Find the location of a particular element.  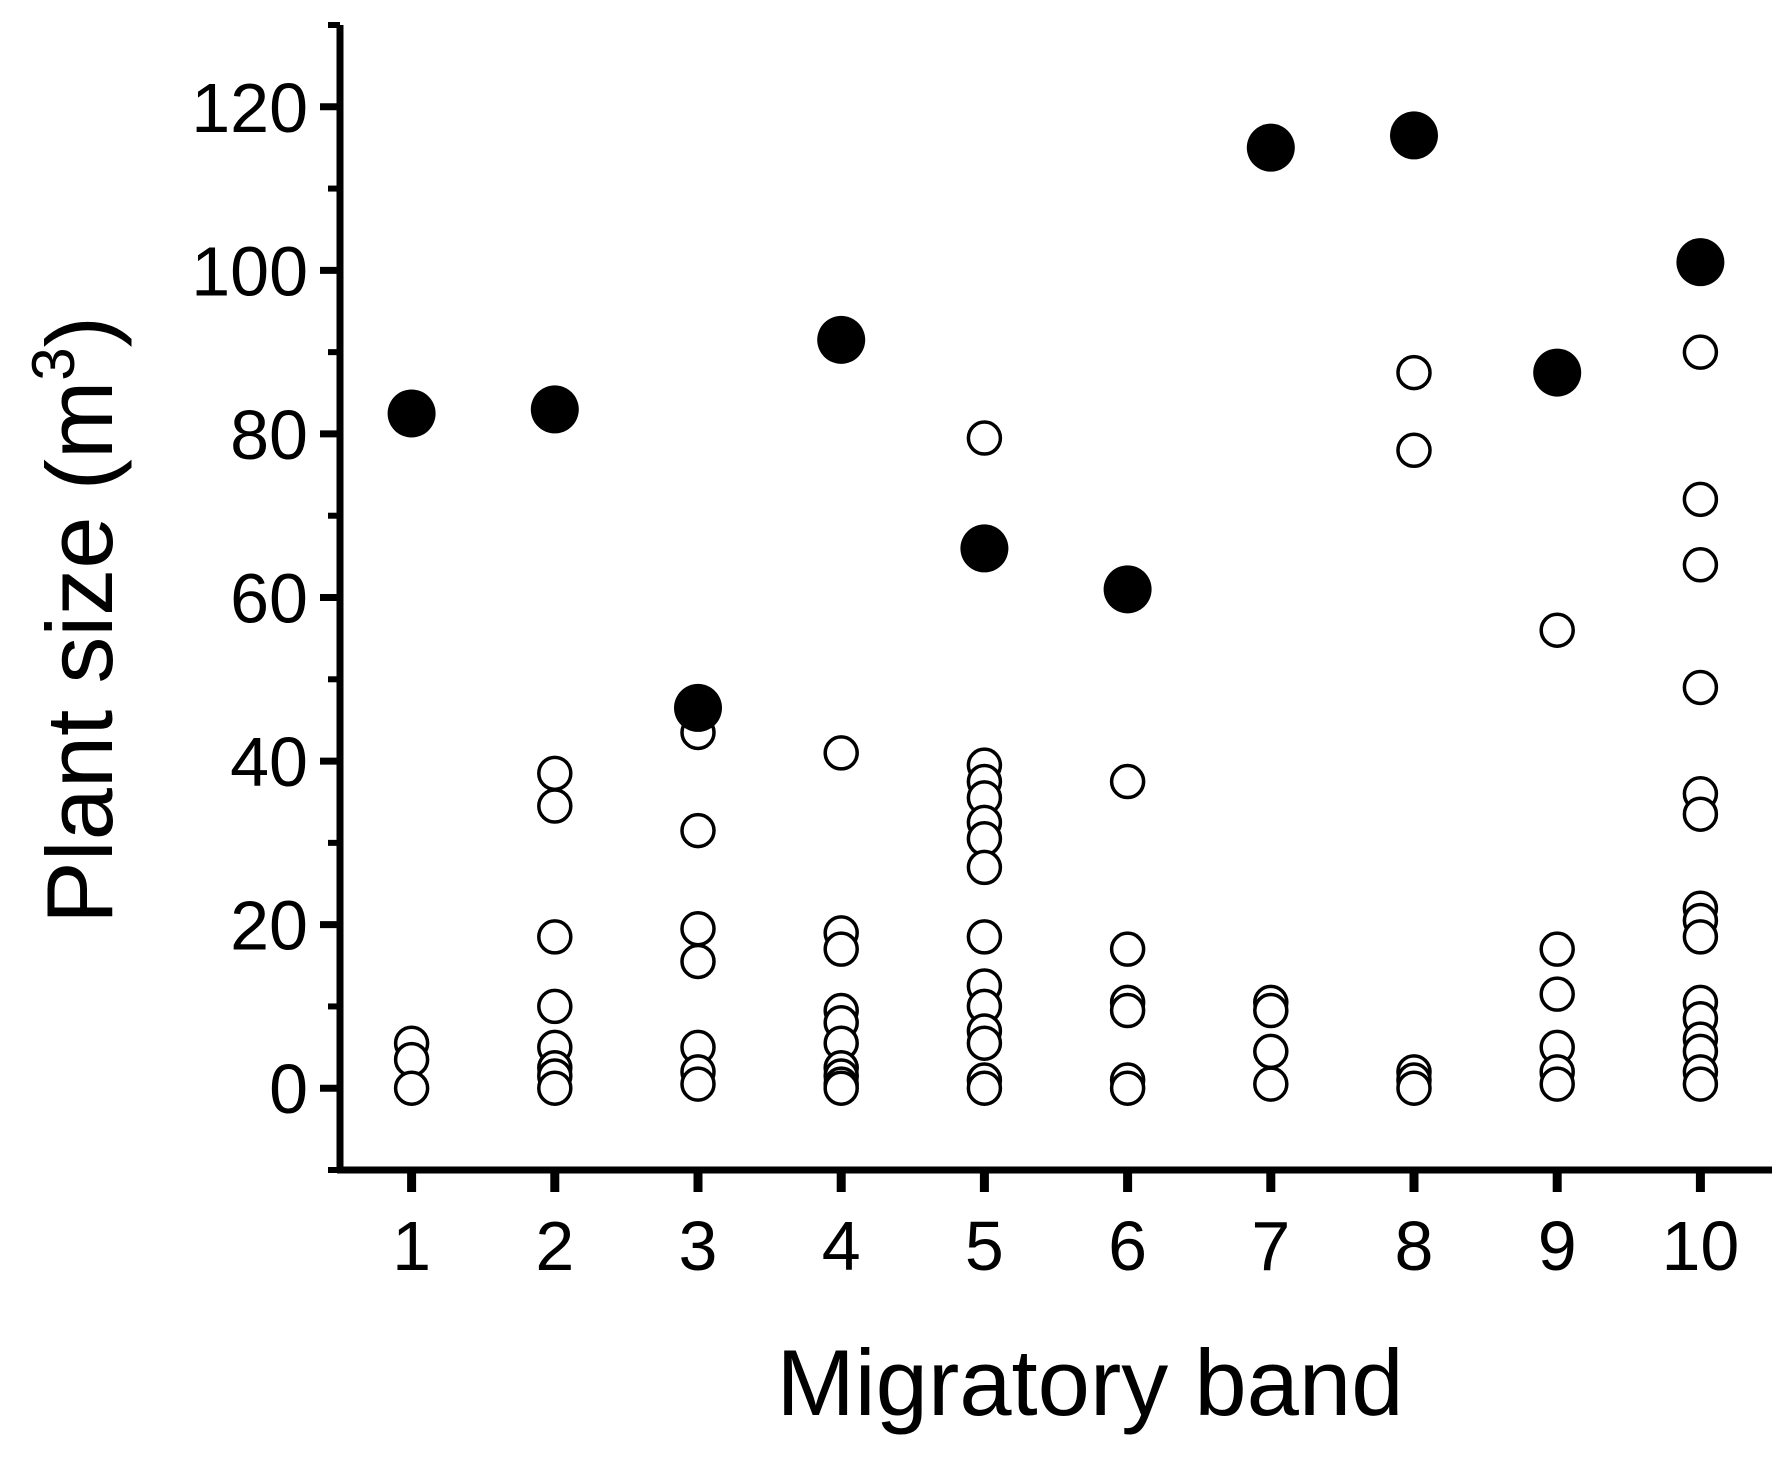

x-tick-label: 7 is located at coordinates (1270, 1246).